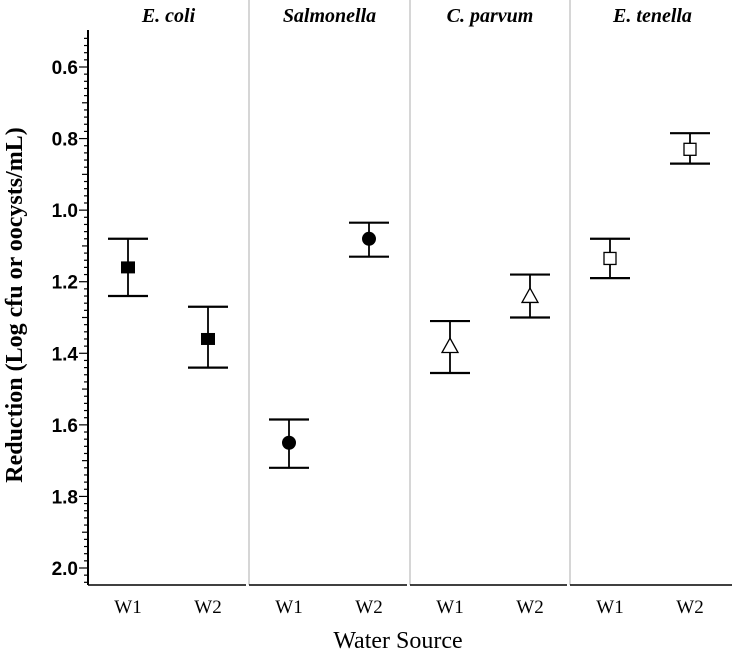 This screenshot has width=735, height=660. I want to click on panel-title: E. coli, so click(168, 16).